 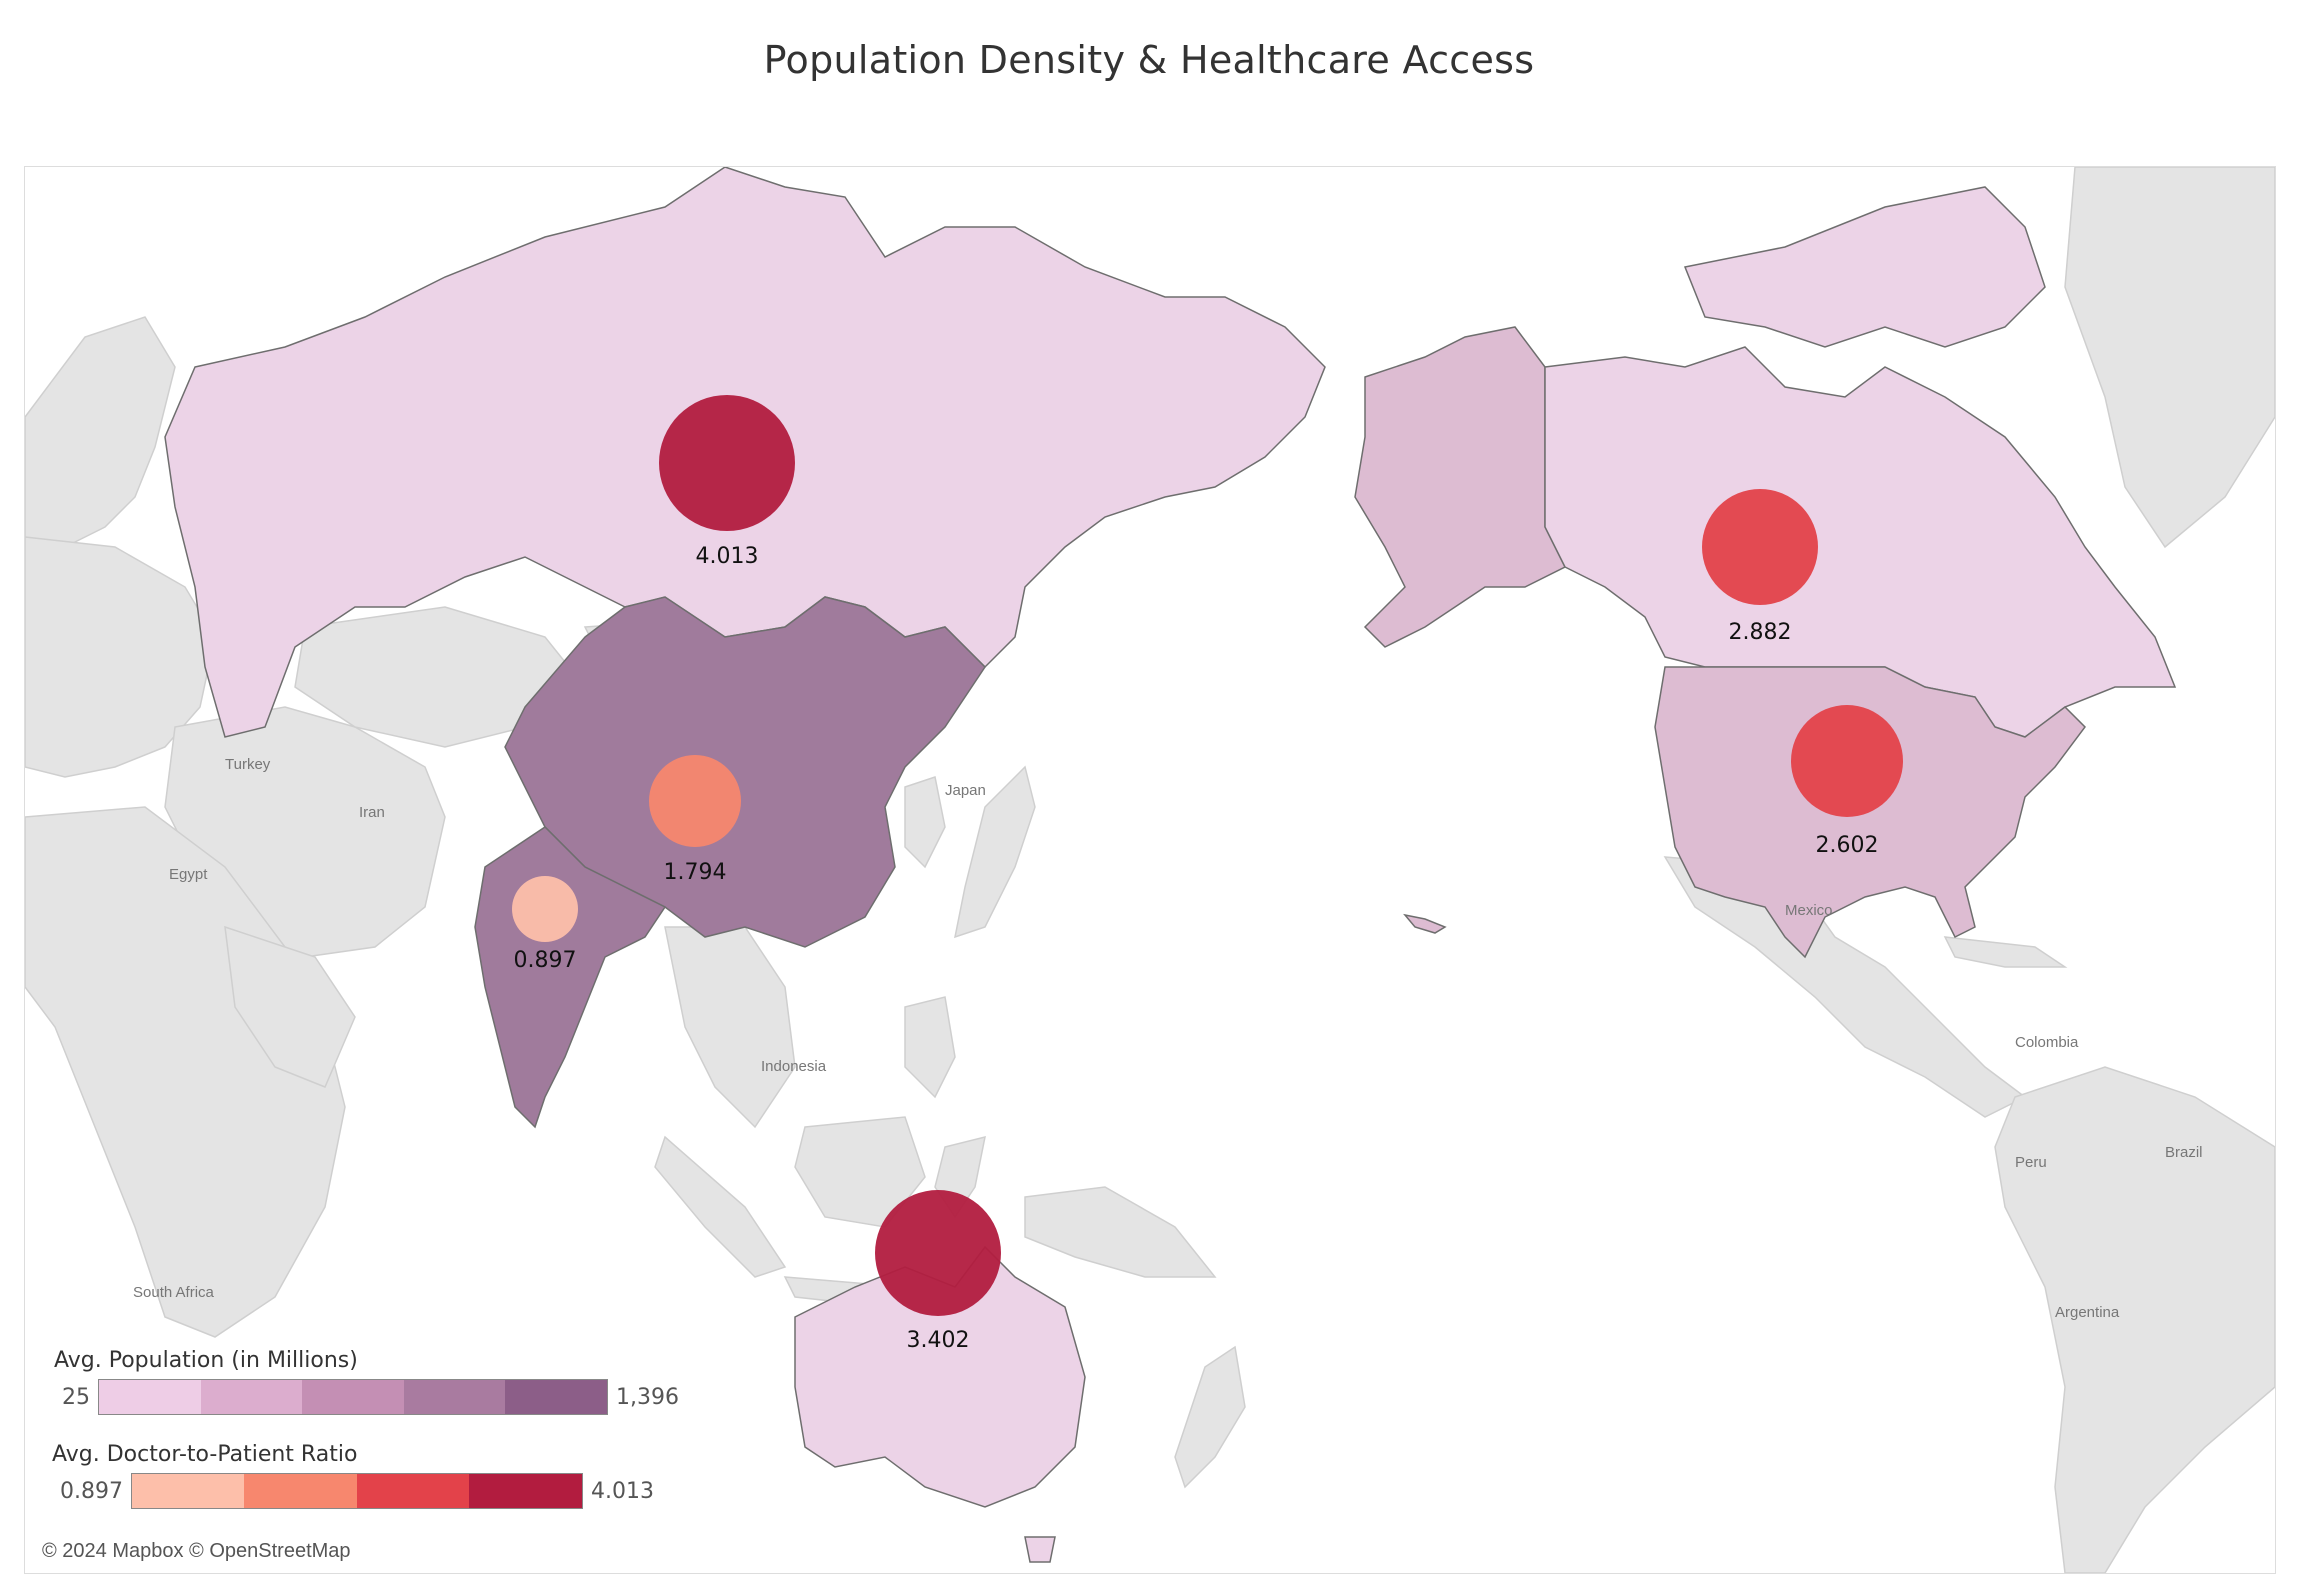 What do you see at coordinates (695, 872) in the screenshot?
I see `bubble-value-label: 1.794` at bounding box center [695, 872].